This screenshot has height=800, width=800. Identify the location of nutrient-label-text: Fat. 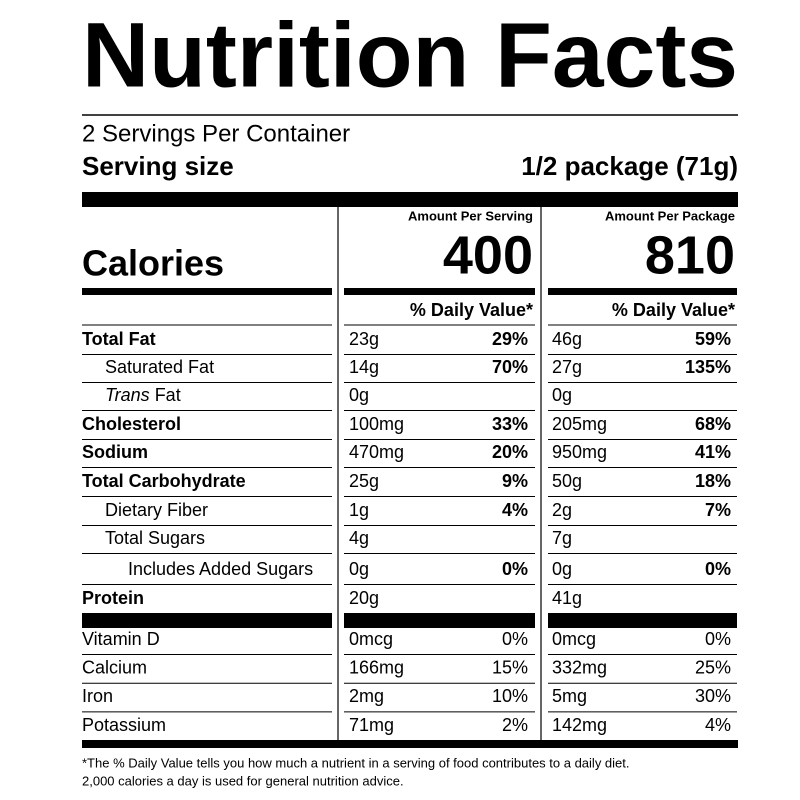
(168, 395).